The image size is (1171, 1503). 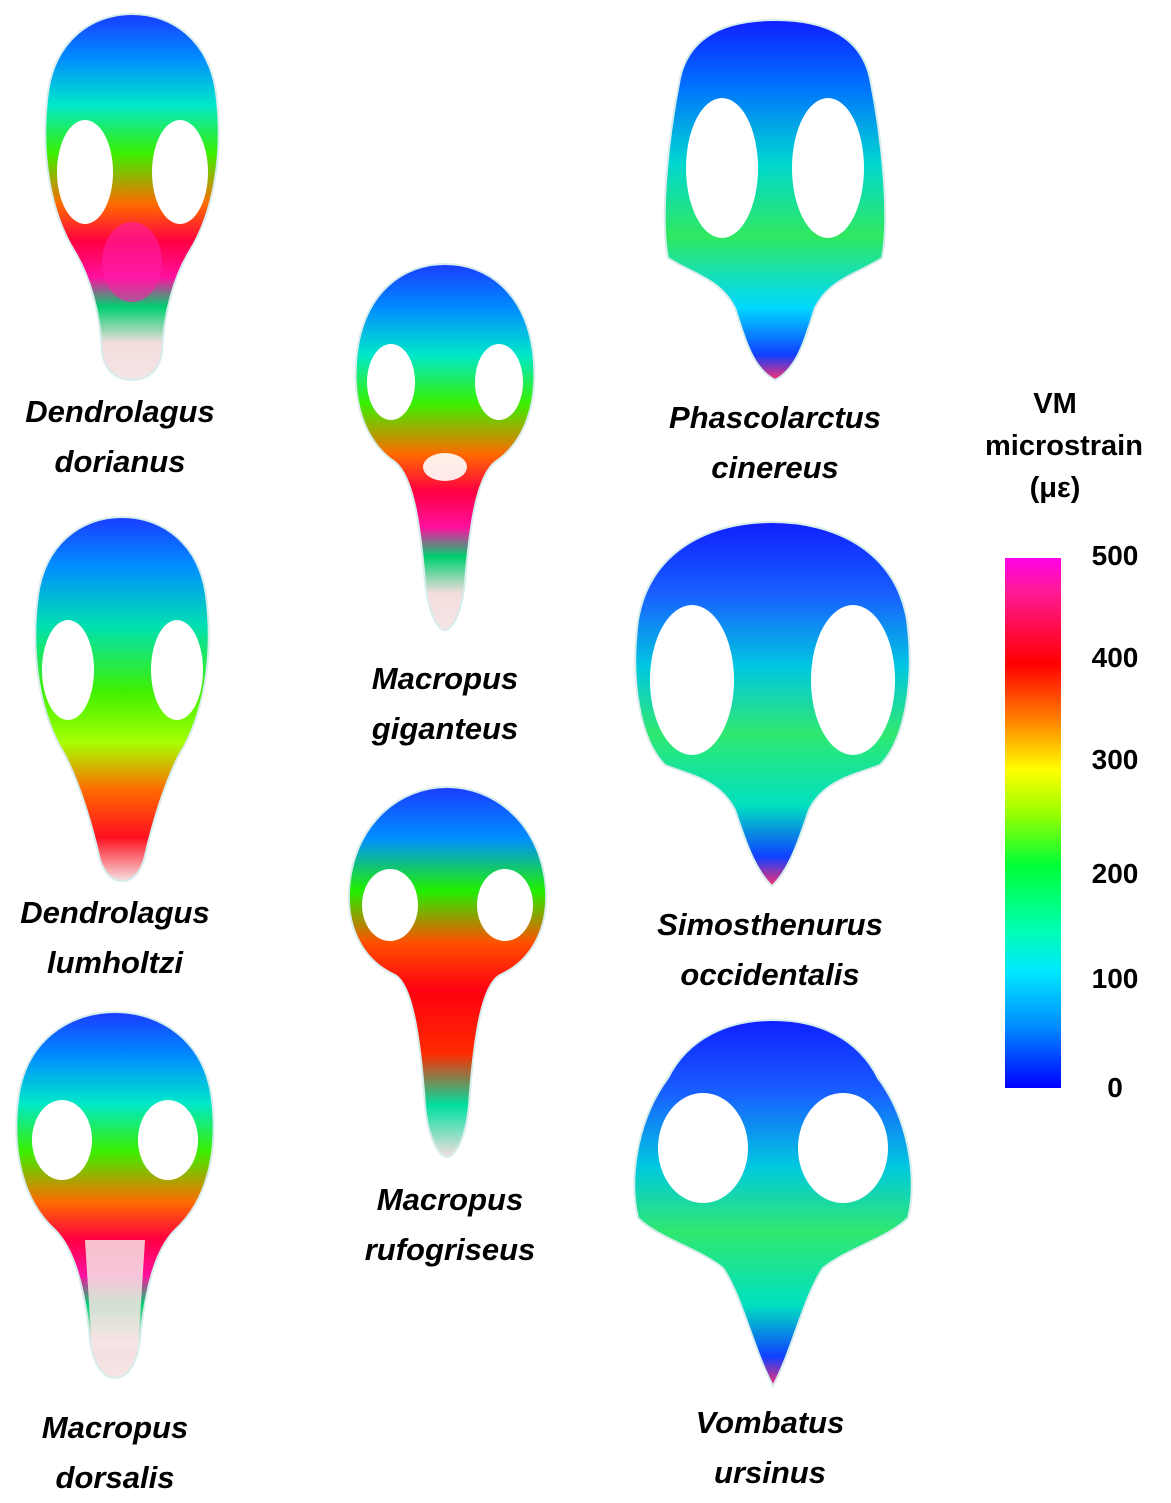 What do you see at coordinates (1115, 657) in the screenshot?
I see `tick-label: 400` at bounding box center [1115, 657].